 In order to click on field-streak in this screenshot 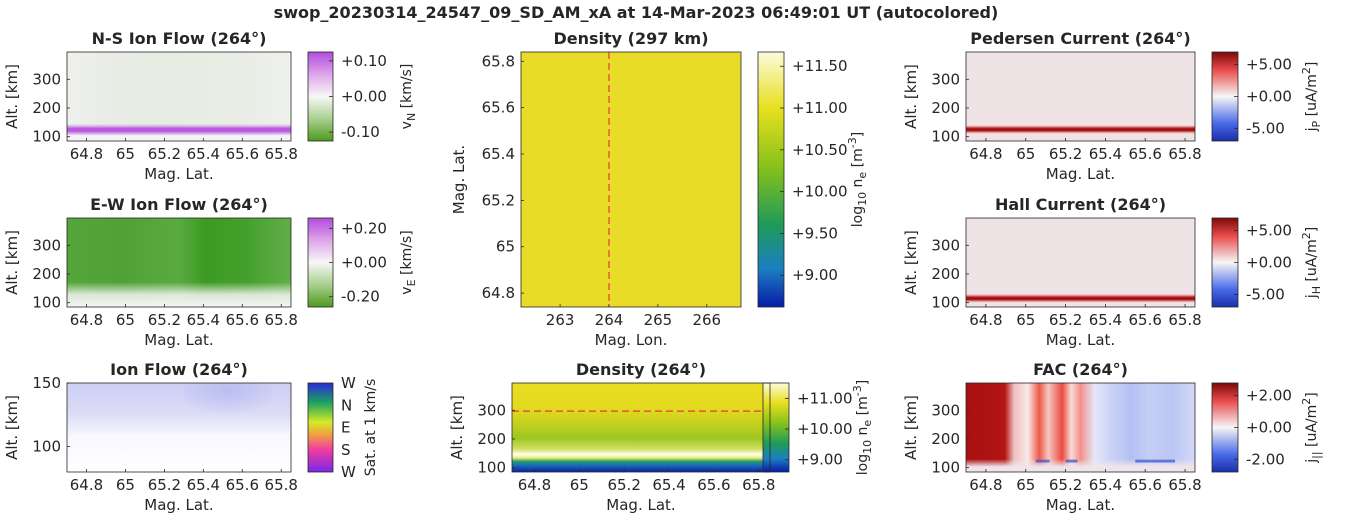, I will do `click(1042, 461)`.